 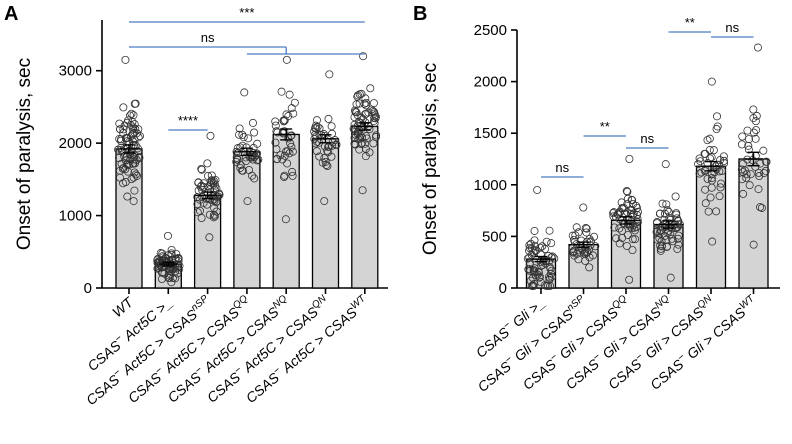 I want to click on label-superscript: nSP, so click(x=200, y=303).